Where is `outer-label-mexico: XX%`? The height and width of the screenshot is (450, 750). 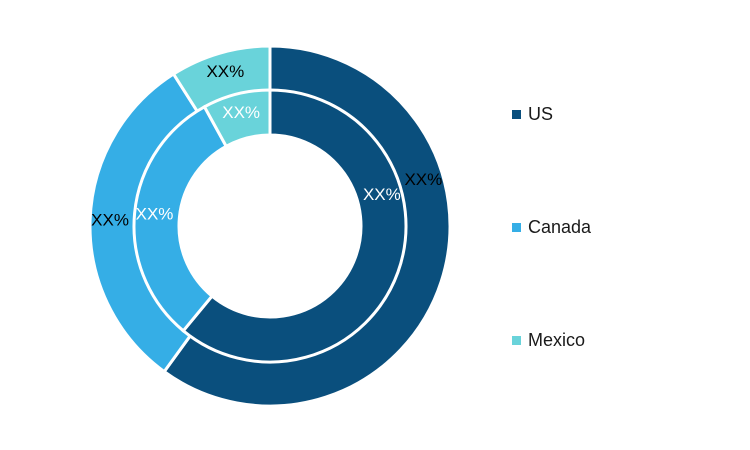 outer-label-mexico: XX% is located at coordinates (225, 71).